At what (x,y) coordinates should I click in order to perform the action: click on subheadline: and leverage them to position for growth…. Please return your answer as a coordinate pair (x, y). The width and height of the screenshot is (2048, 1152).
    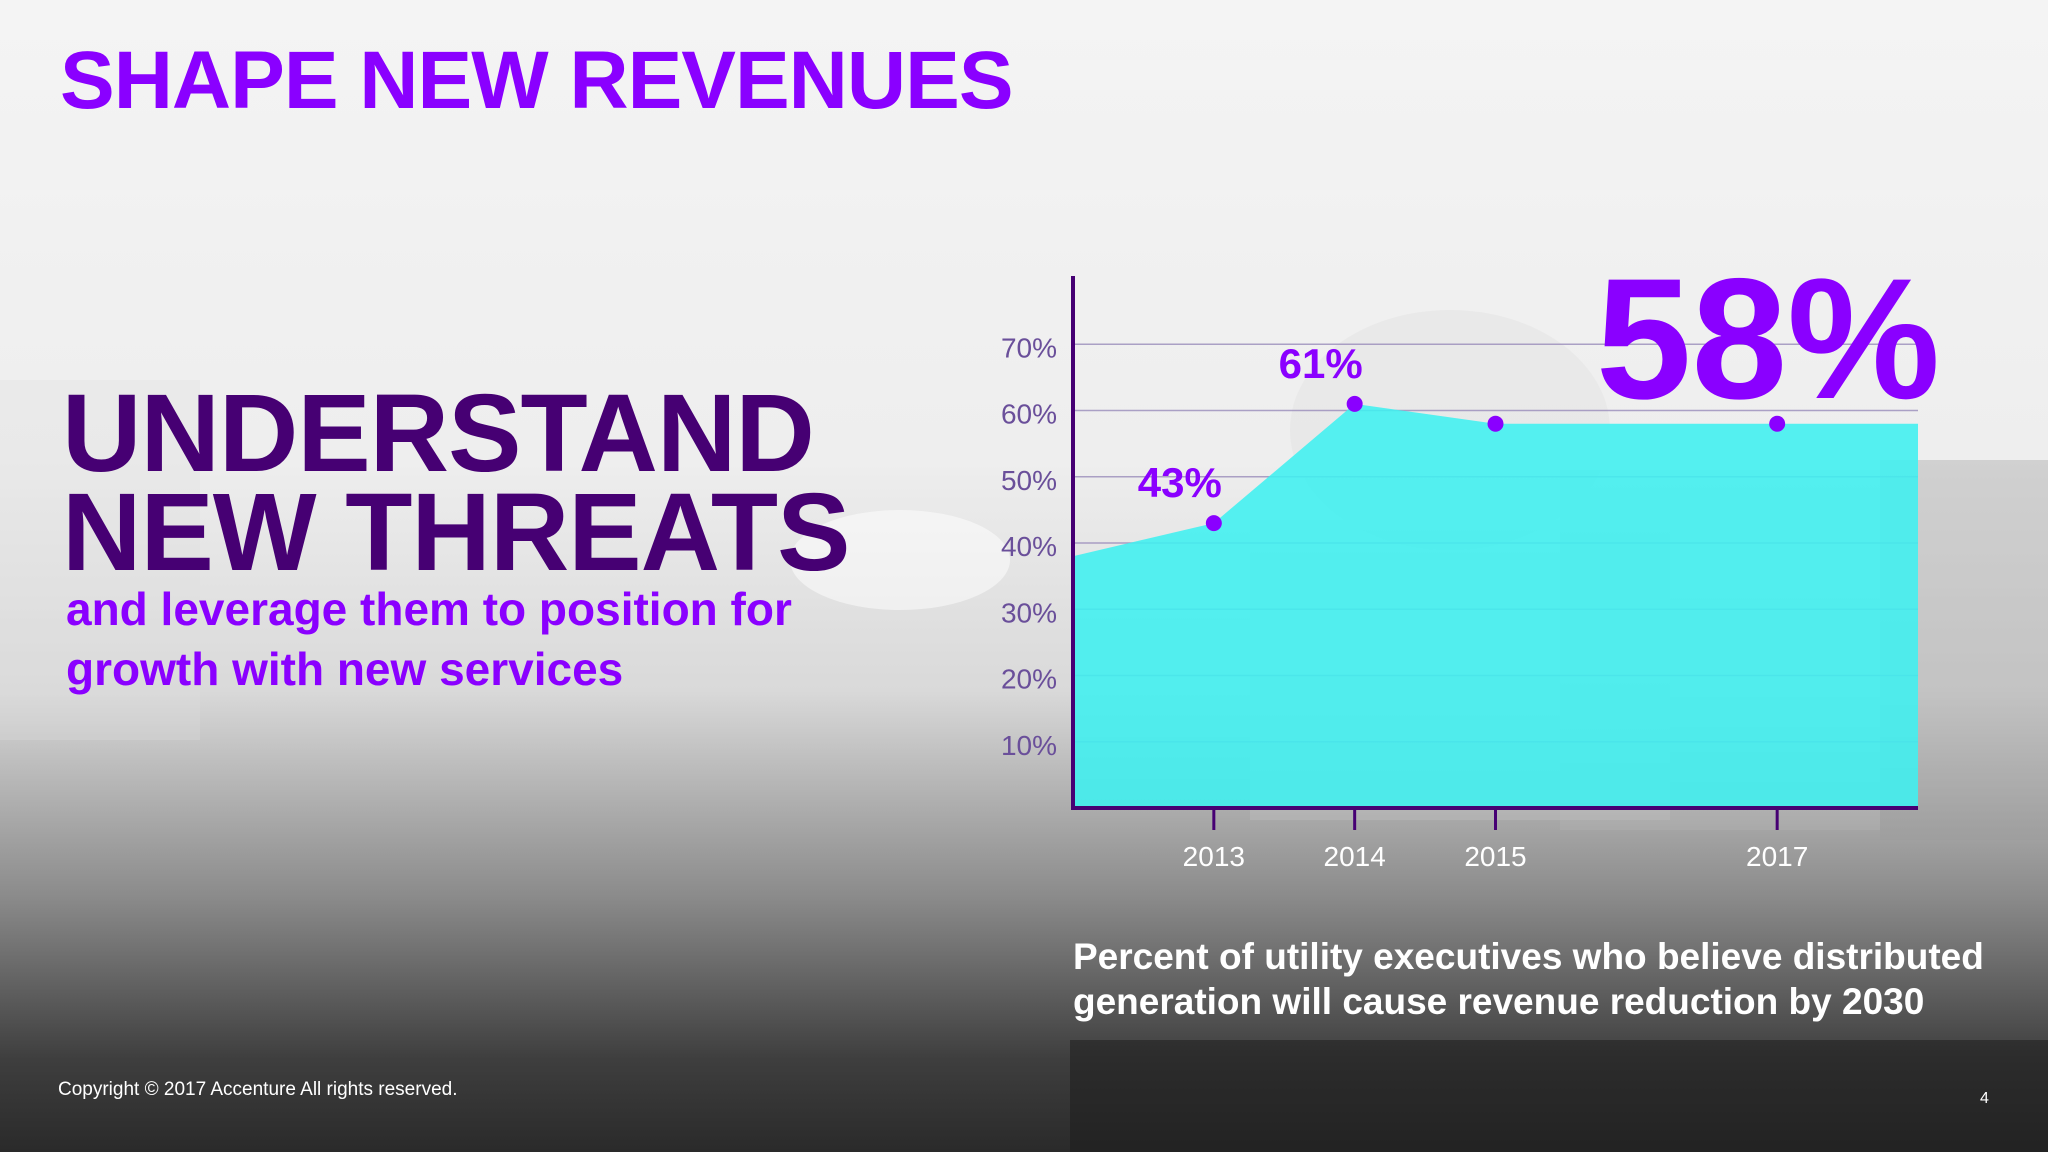
    Looking at the image, I should click on (496, 640).